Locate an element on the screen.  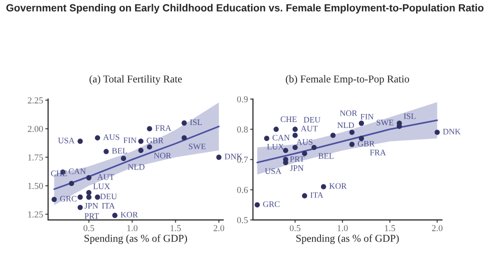
y-tick-label: 0.8 is located at coordinates (242, 129).